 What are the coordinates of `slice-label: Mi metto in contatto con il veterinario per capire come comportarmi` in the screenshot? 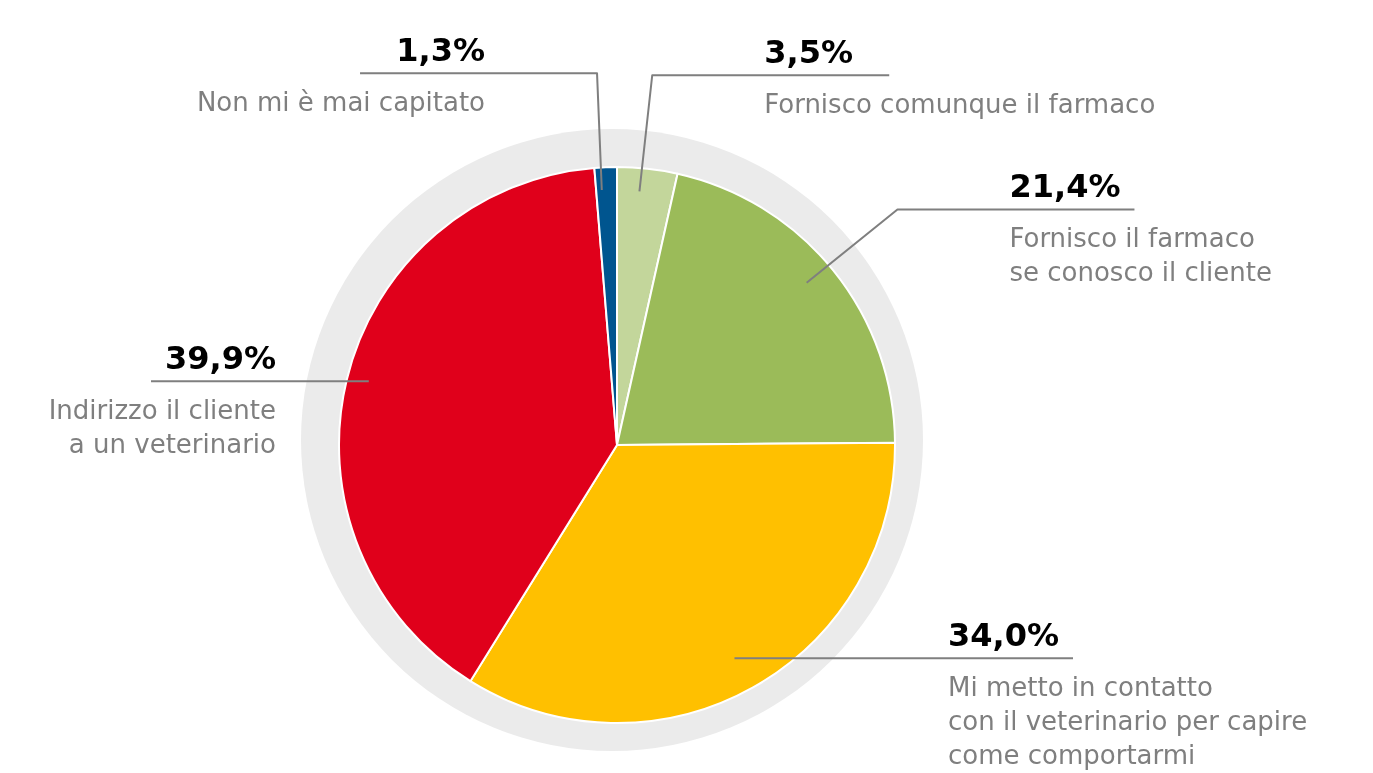 It's located at (1128, 721).